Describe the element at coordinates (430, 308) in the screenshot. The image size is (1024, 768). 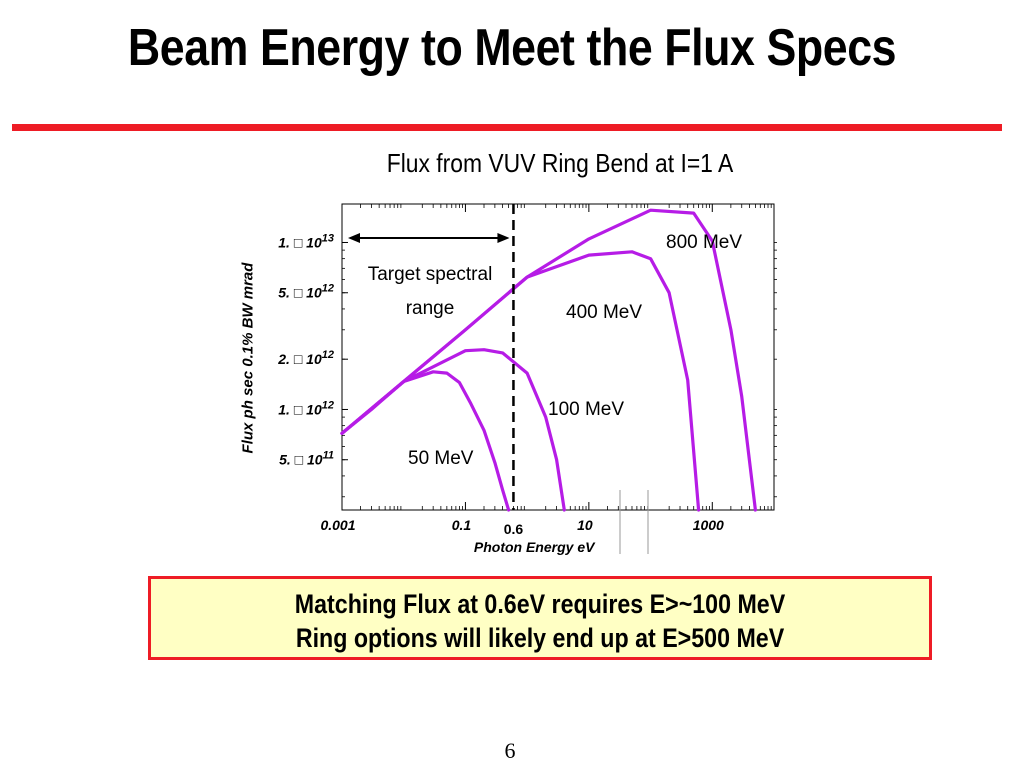
I see `target-range-label-line2: range` at that location.